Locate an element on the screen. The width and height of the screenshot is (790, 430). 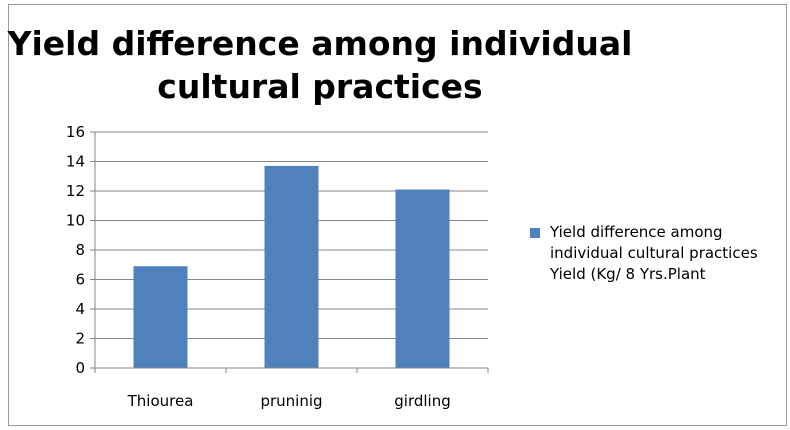
bar-thiourea is located at coordinates (160, 317).